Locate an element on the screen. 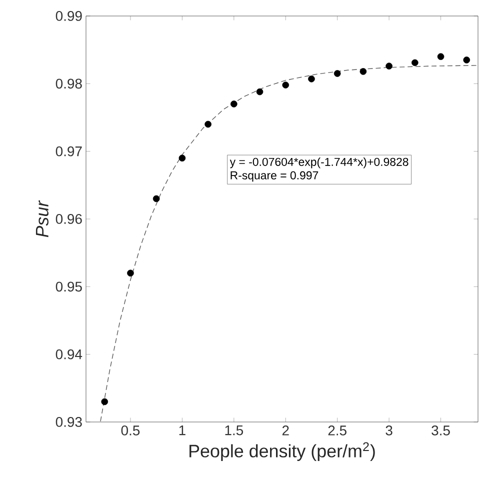 The image size is (481, 484). y-tick-label: 0.97 is located at coordinates (69, 151).